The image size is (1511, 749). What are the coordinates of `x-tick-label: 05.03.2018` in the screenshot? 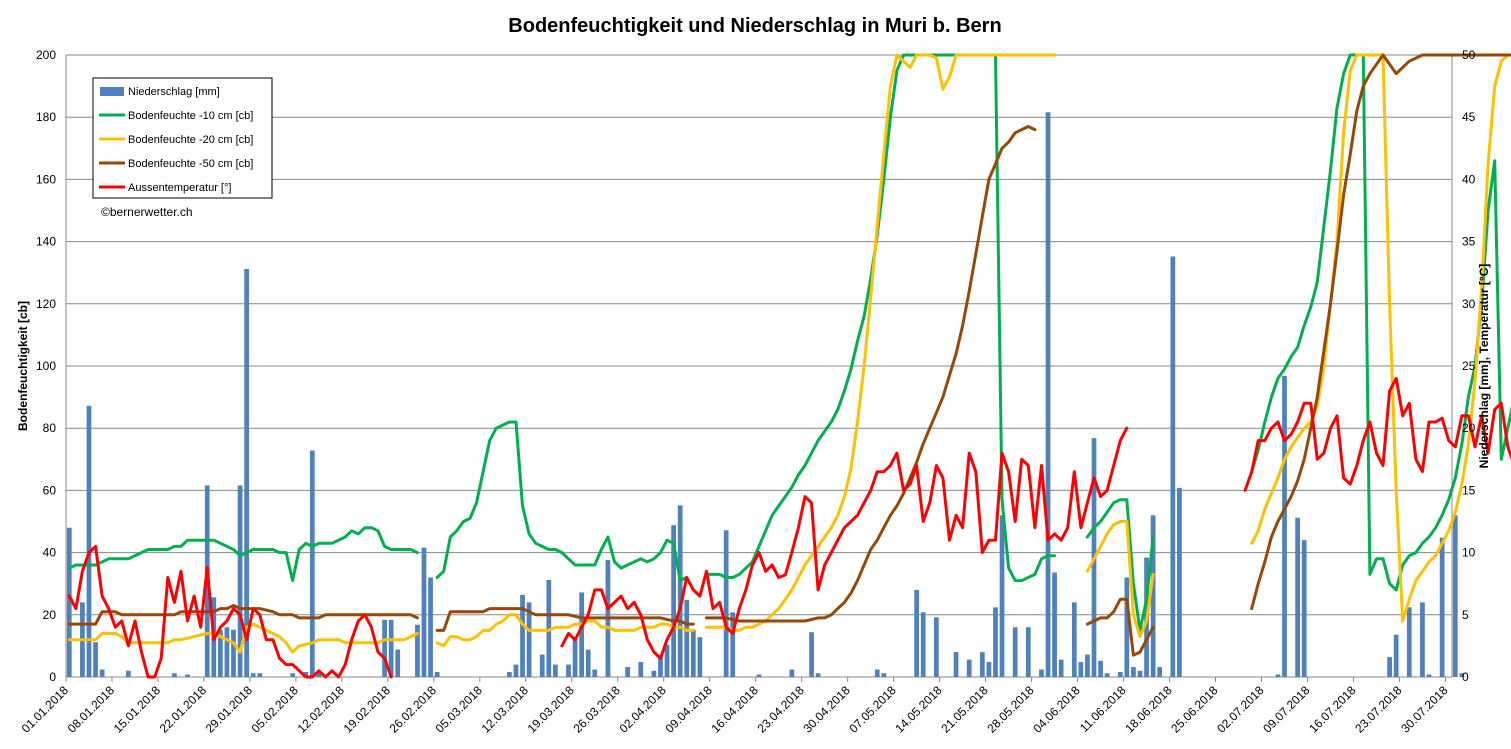 It's located at (459, 709).